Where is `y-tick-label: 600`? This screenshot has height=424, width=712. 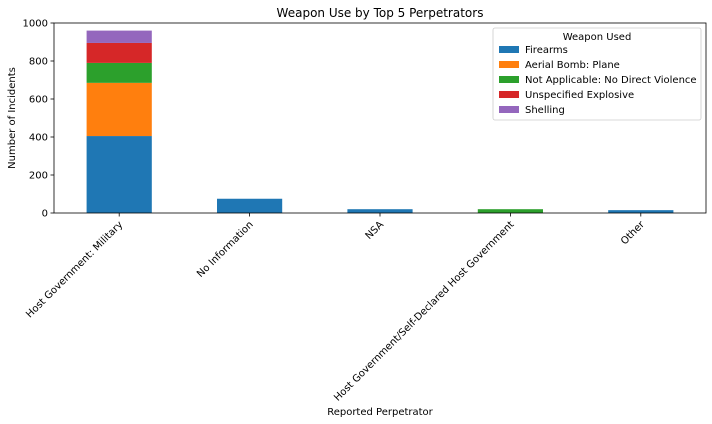
y-tick-label: 600 is located at coordinates (38, 100).